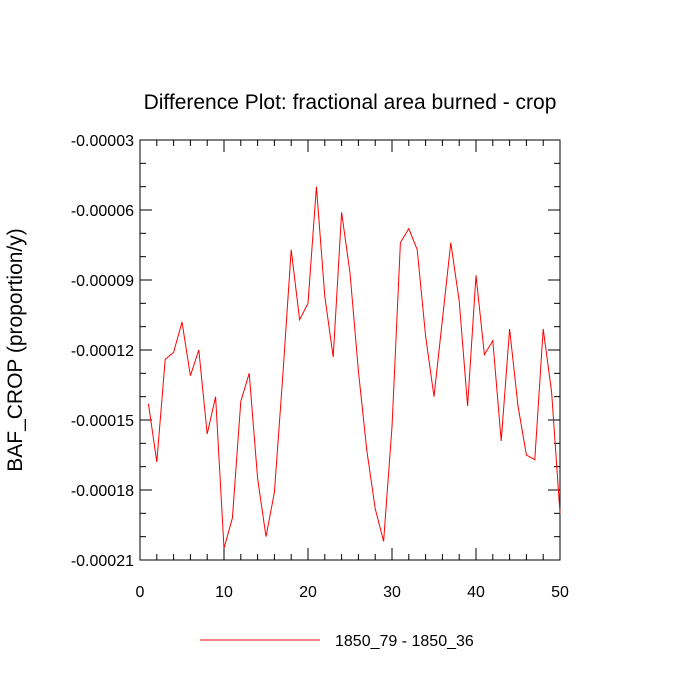 The image size is (700, 700). Describe the element at coordinates (102, 491) in the screenshot. I see `y-tick-label: -0.00018` at that location.